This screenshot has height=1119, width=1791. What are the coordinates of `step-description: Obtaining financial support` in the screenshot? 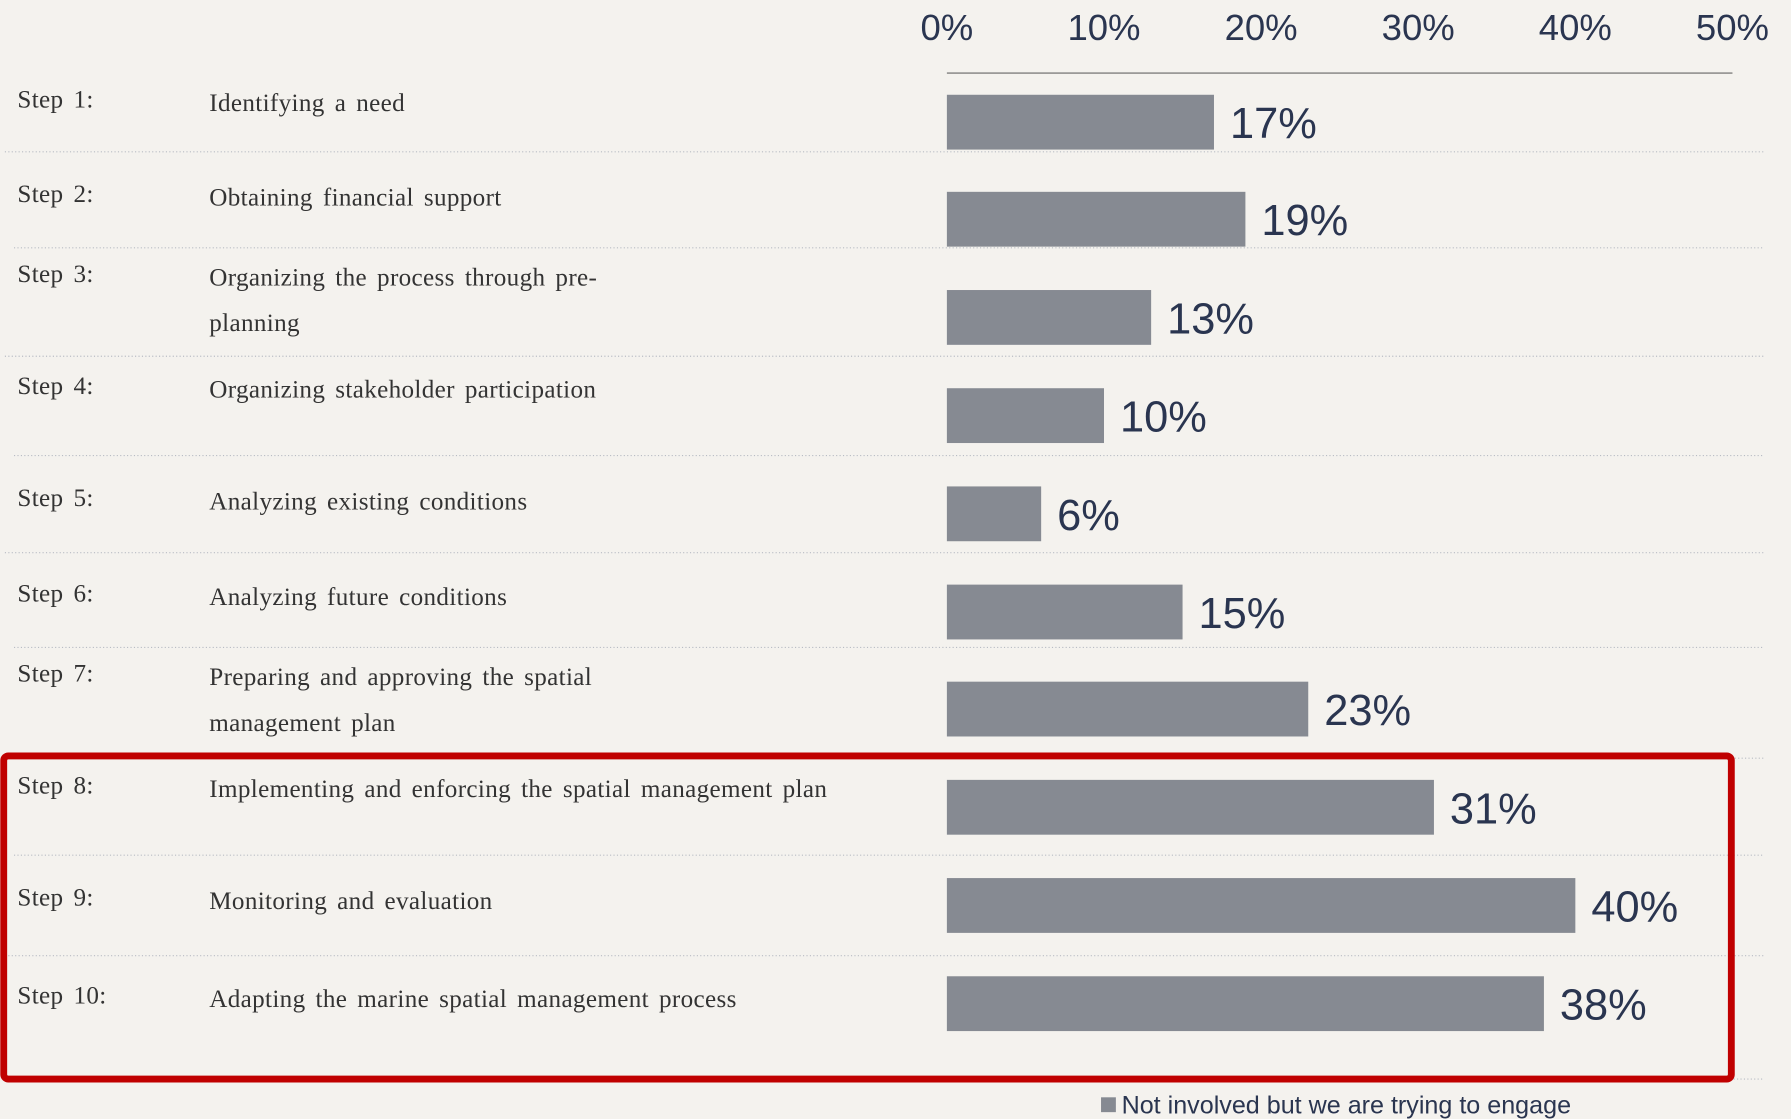 It's located at (355, 197).